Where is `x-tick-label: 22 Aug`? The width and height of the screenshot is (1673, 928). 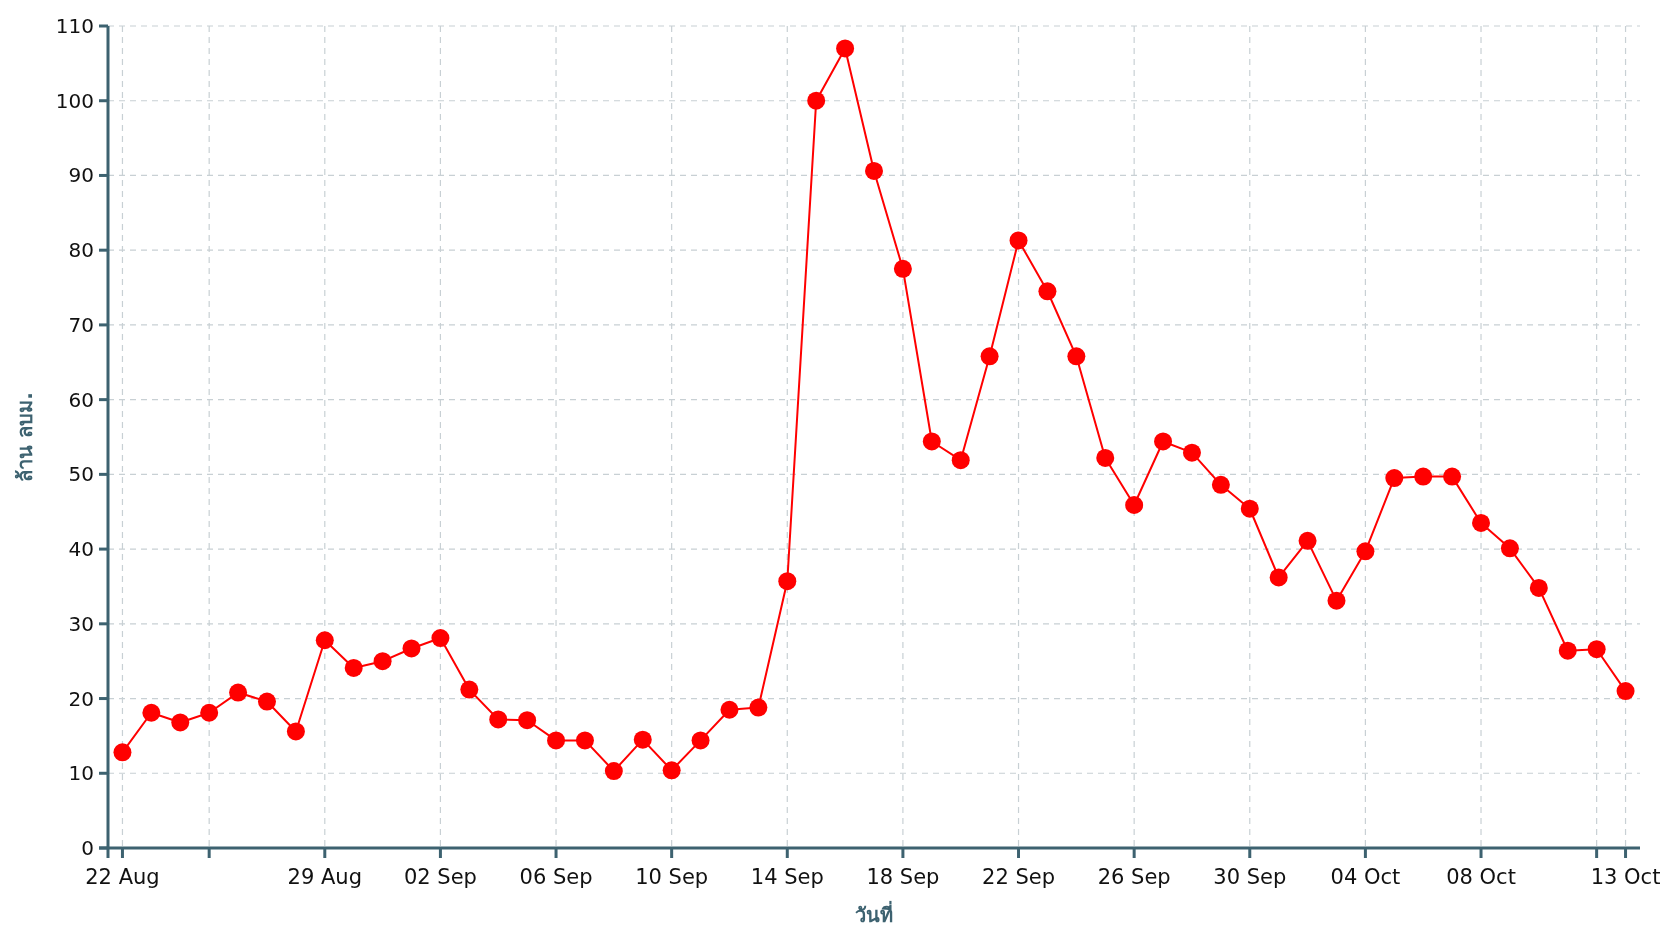
x-tick-label: 22 Aug is located at coordinates (122, 877).